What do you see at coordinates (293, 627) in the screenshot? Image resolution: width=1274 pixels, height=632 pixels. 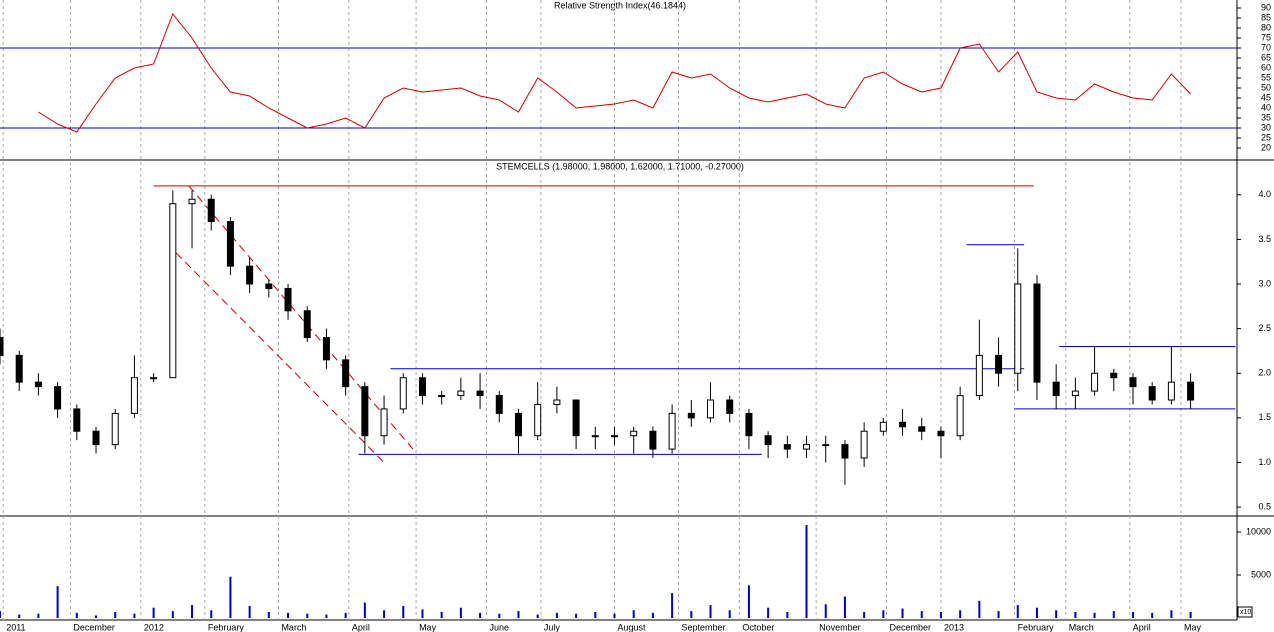 I see `x-tick-label: March` at bounding box center [293, 627].